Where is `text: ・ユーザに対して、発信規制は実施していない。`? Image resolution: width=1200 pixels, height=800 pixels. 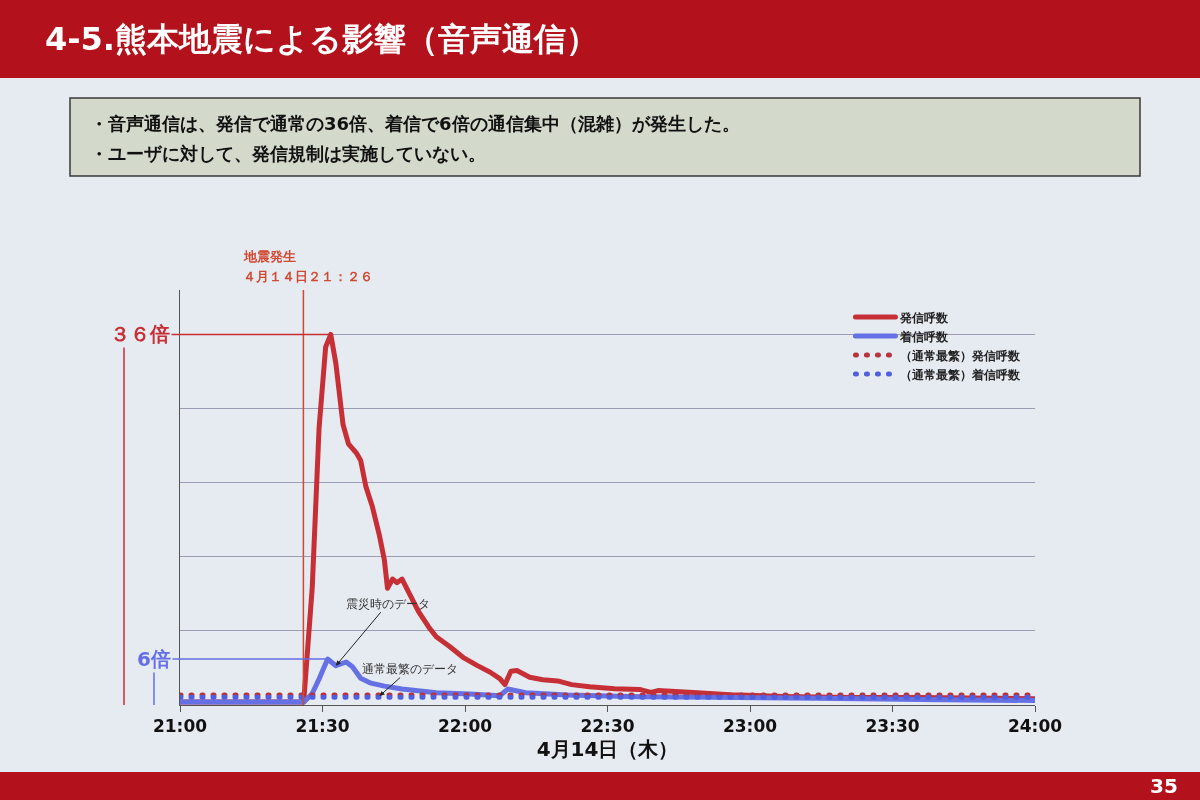 text: ・ユーザに対して、発信規制は実施していない。 is located at coordinates (288, 153).